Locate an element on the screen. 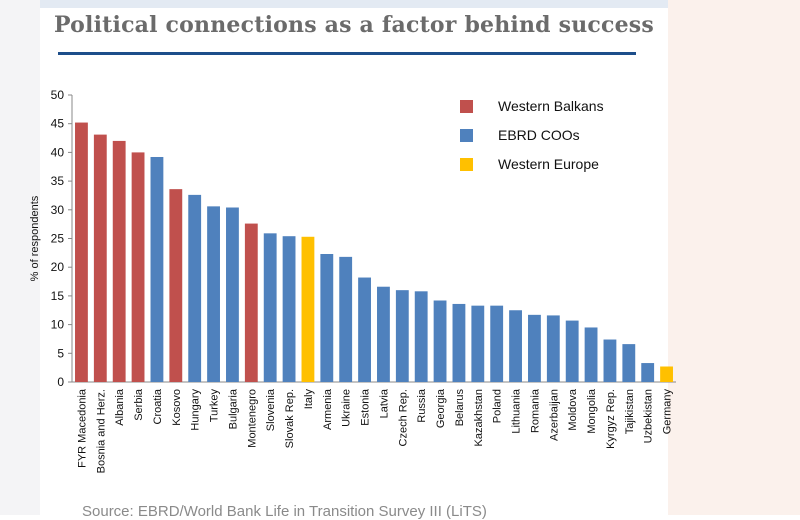  x-tick-label: Italy is located at coordinates (309, 399).